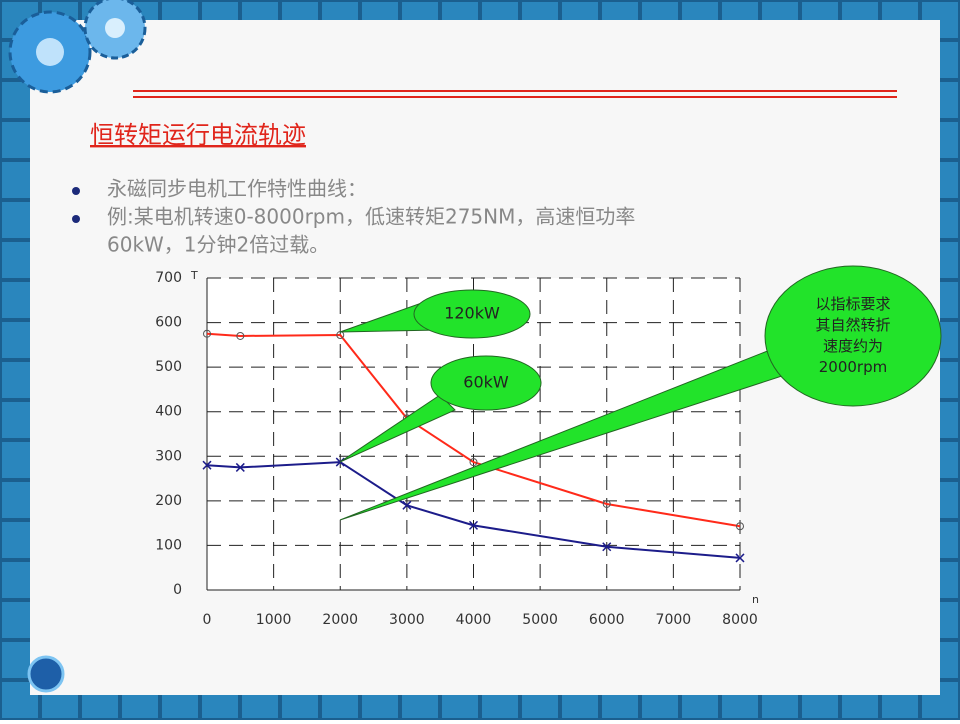  What do you see at coordinates (407, 620) in the screenshot?
I see `x-tick-label: 3000` at bounding box center [407, 620].